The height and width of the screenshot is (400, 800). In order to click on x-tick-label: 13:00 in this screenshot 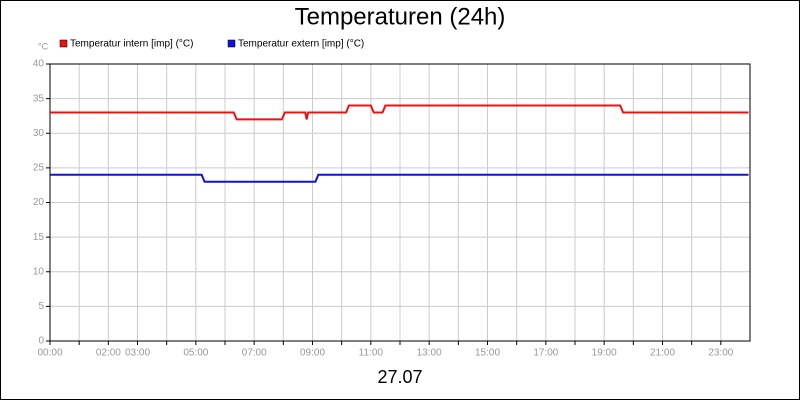, I will do `click(429, 353)`.